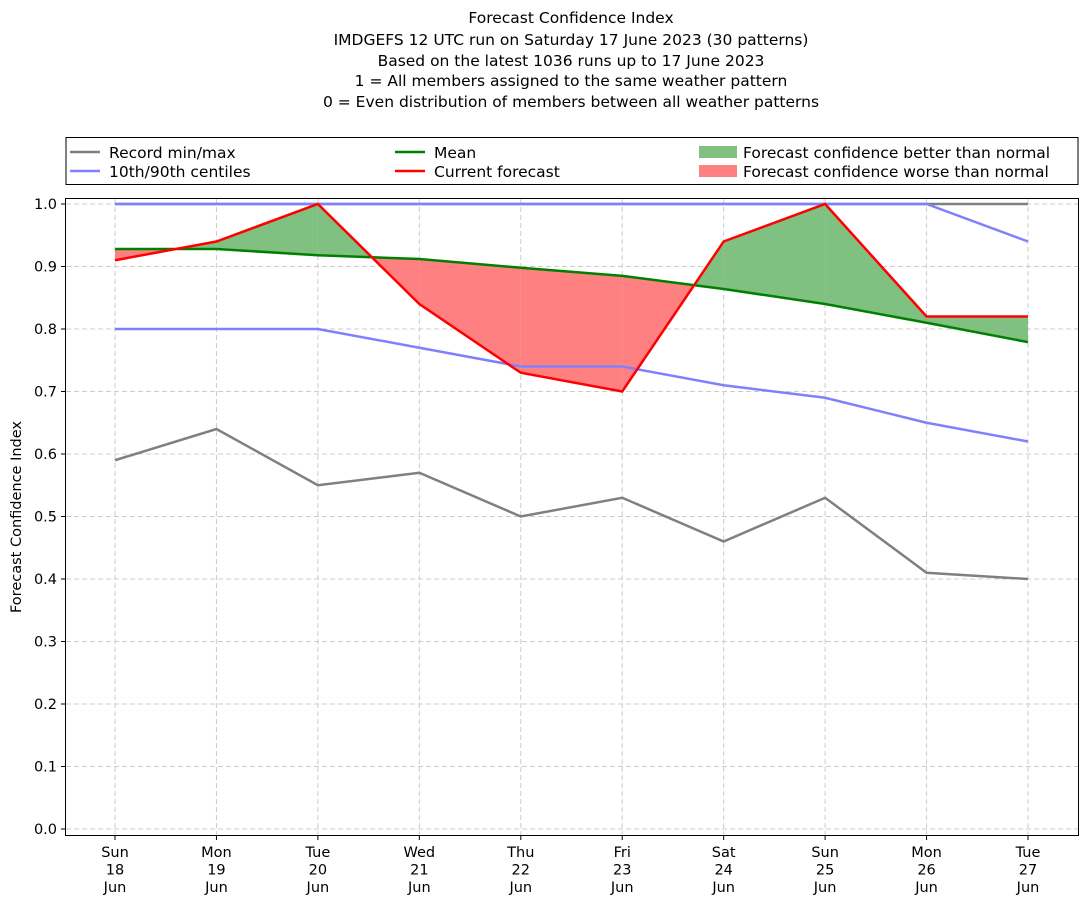  Describe the element at coordinates (45, 205) in the screenshot. I see `y-tick-label: 1.0` at that location.